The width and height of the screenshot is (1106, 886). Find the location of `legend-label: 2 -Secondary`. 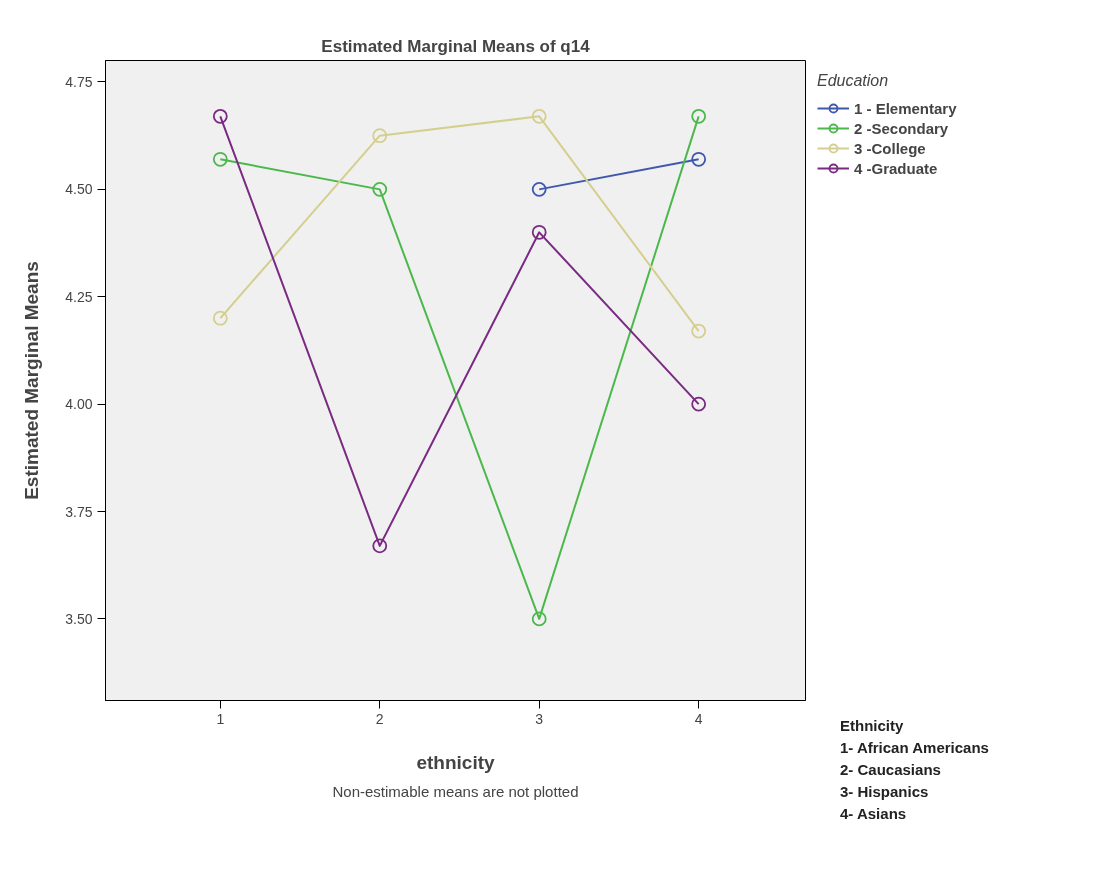

legend-label: 2 -Secondary is located at coordinates (901, 128).